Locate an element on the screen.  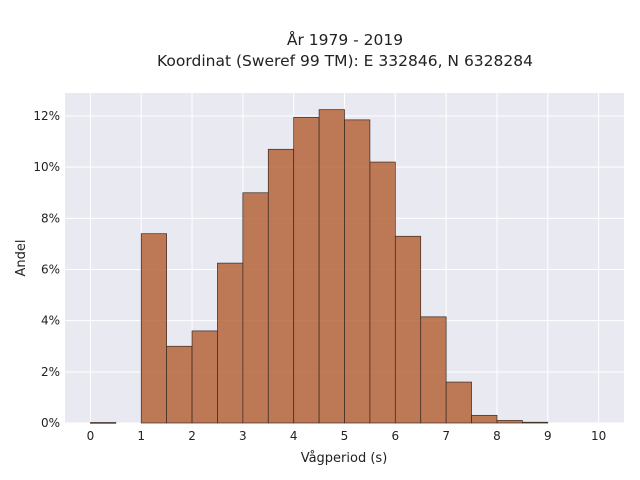
x-tick-label: 7 is located at coordinates (446, 436).